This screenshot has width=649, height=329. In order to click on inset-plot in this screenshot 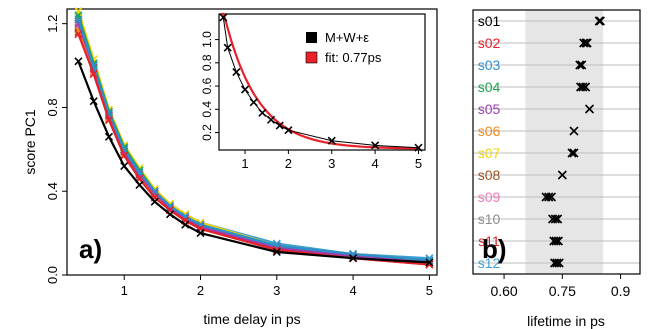, I will do `click(321, 82)`.